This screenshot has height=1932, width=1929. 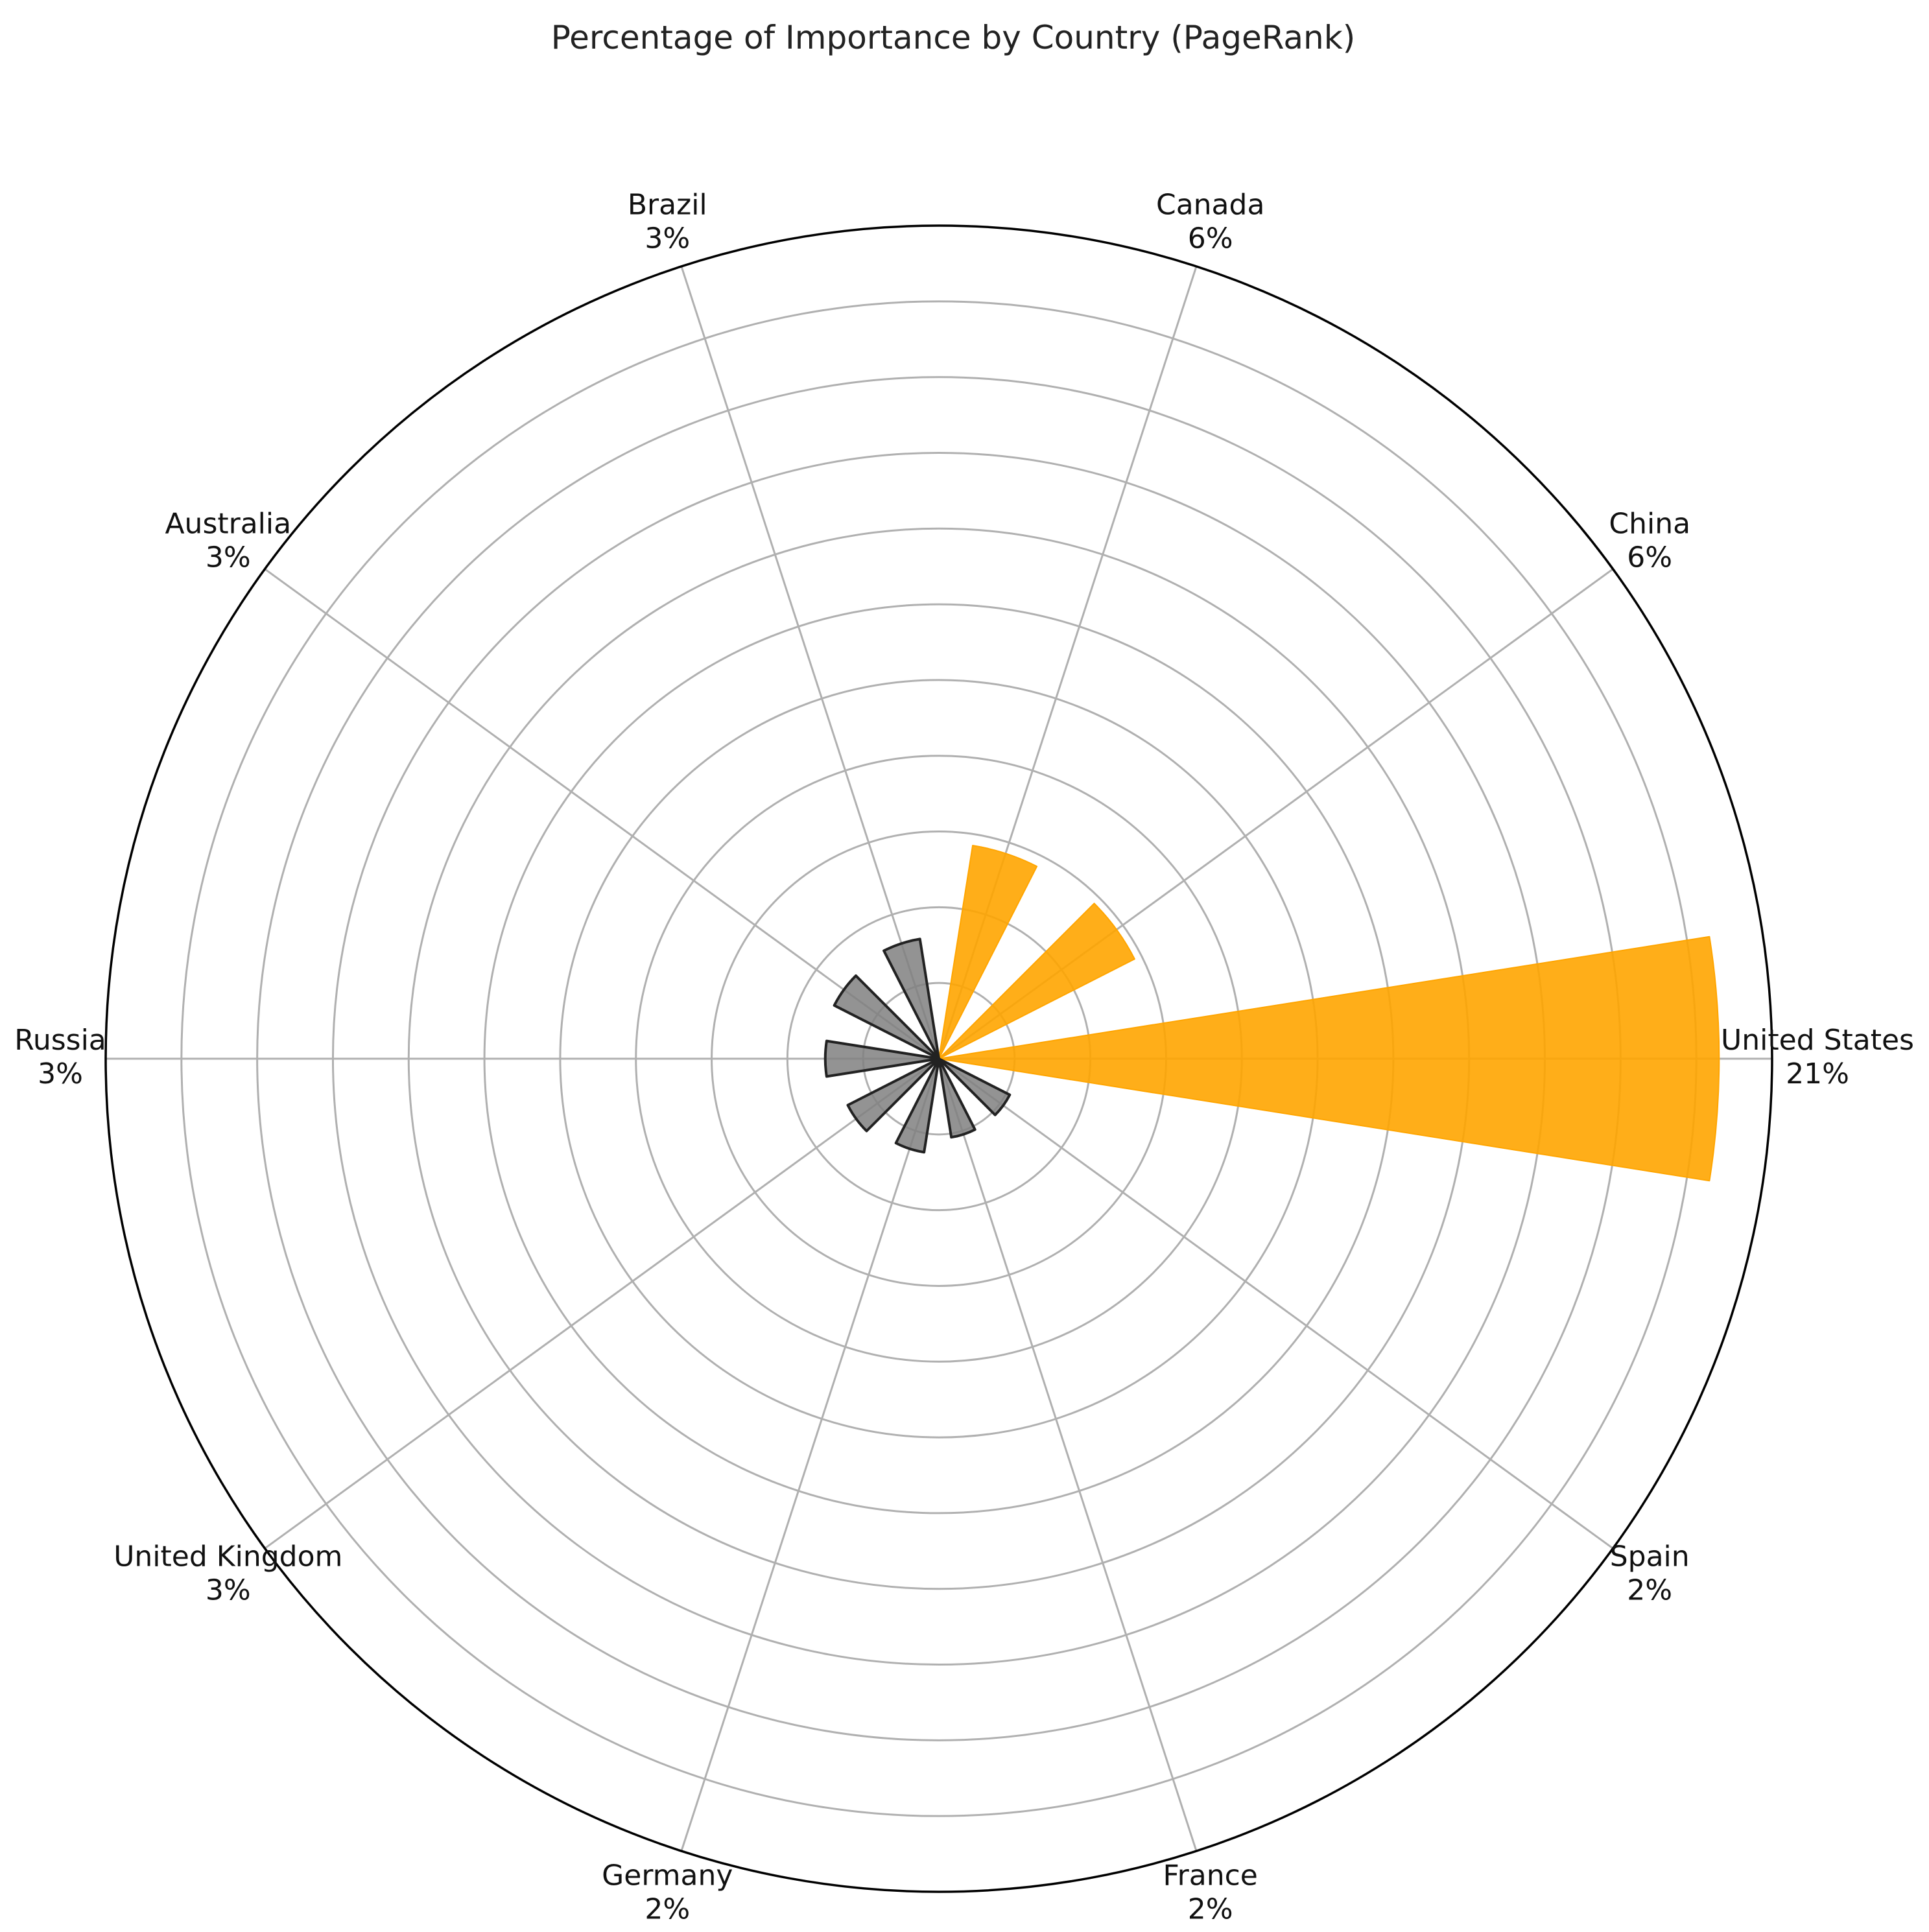 What do you see at coordinates (667, 1893) in the screenshot?
I see `category-label: Germany 2%` at bounding box center [667, 1893].